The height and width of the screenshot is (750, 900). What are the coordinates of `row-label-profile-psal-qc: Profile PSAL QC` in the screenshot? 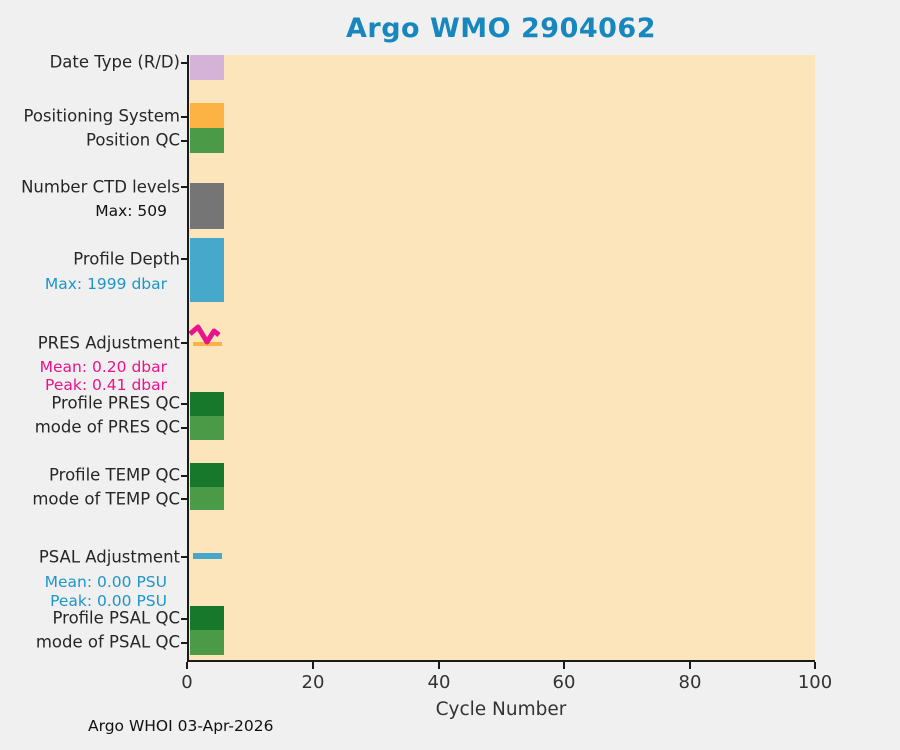 It's located at (116, 618).